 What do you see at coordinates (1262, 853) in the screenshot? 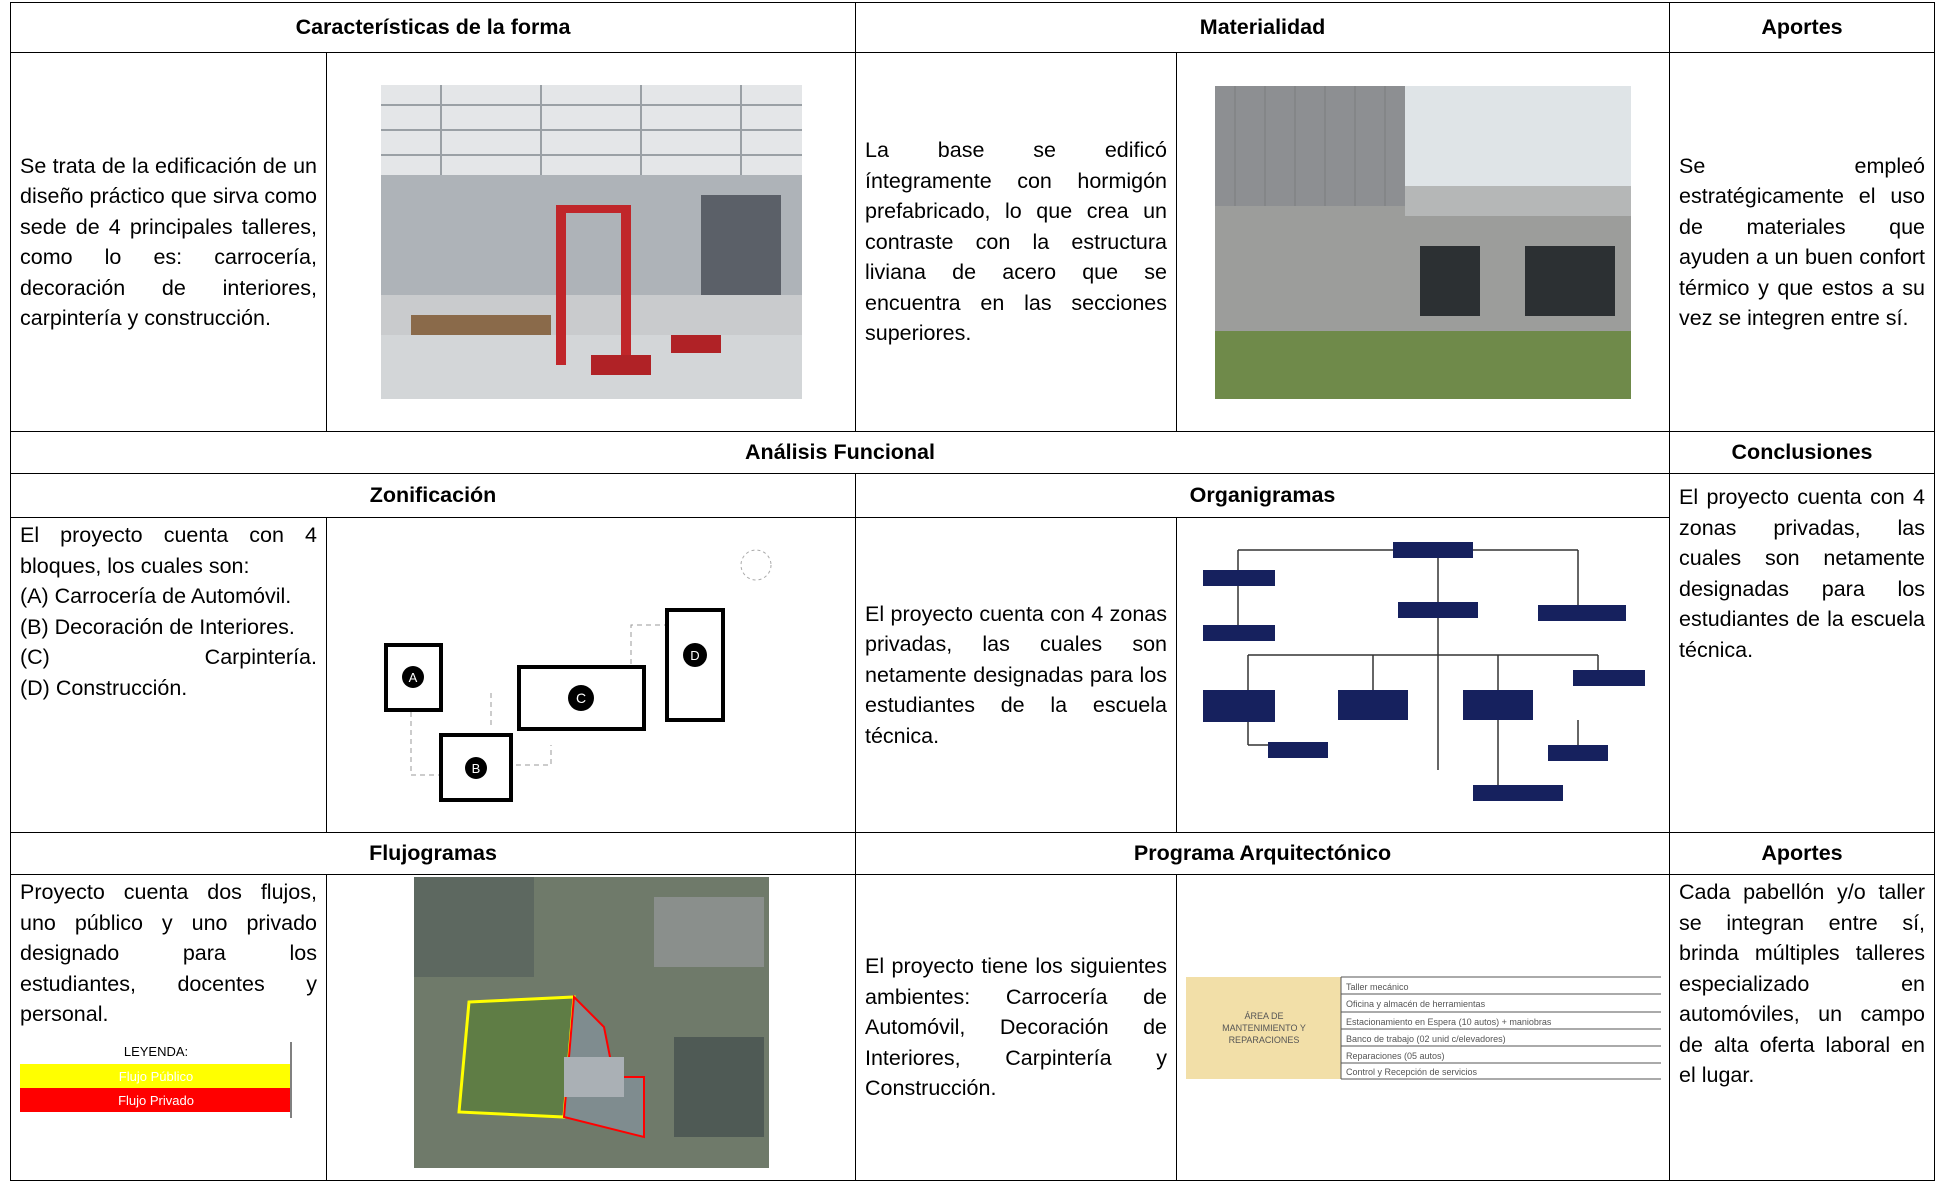
I see `header-cell: Programa Arquitectónico` at bounding box center [1262, 853].